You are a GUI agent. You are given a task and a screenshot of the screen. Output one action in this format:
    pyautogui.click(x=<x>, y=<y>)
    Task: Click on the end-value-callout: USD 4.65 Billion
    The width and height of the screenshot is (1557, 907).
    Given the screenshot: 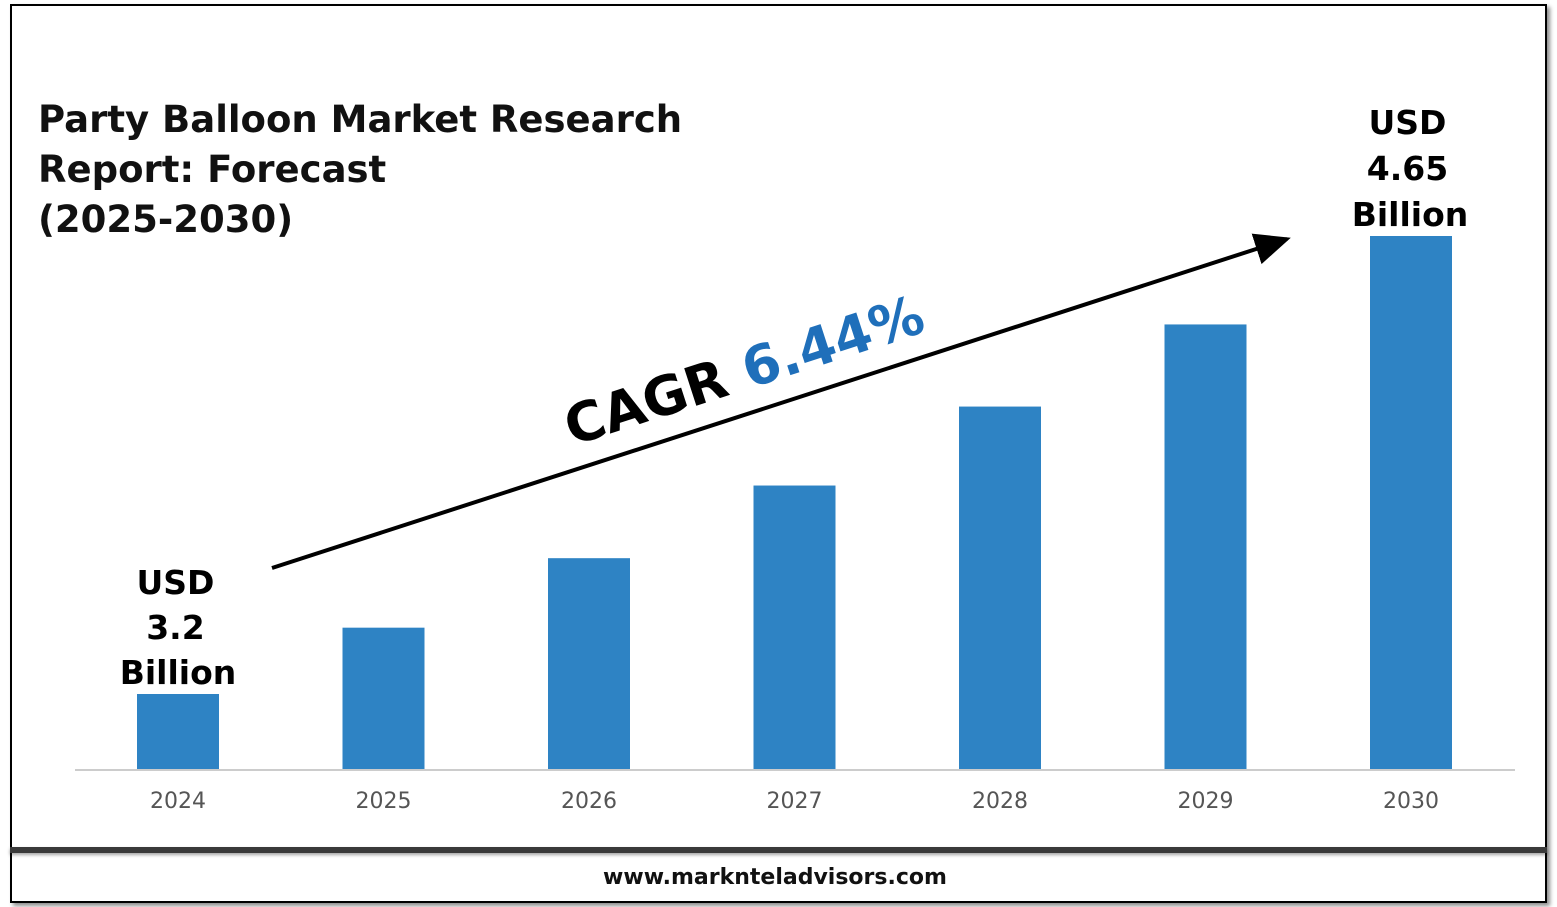 What is the action you would take?
    pyautogui.click(x=1410, y=168)
    